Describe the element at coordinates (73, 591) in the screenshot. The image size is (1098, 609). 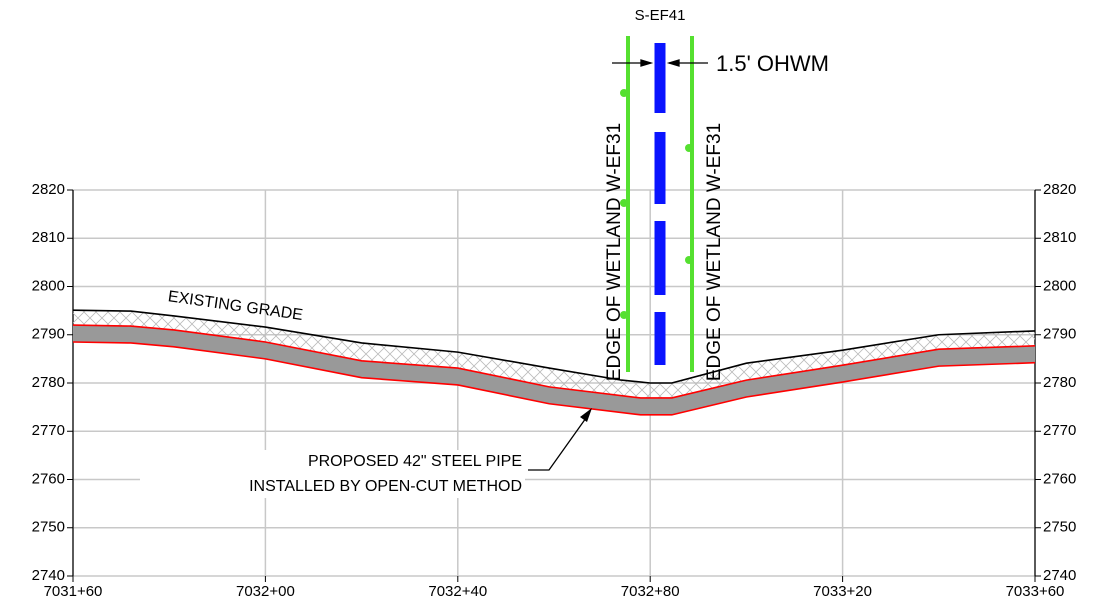
I see `x-tick-label: 7031+60` at that location.